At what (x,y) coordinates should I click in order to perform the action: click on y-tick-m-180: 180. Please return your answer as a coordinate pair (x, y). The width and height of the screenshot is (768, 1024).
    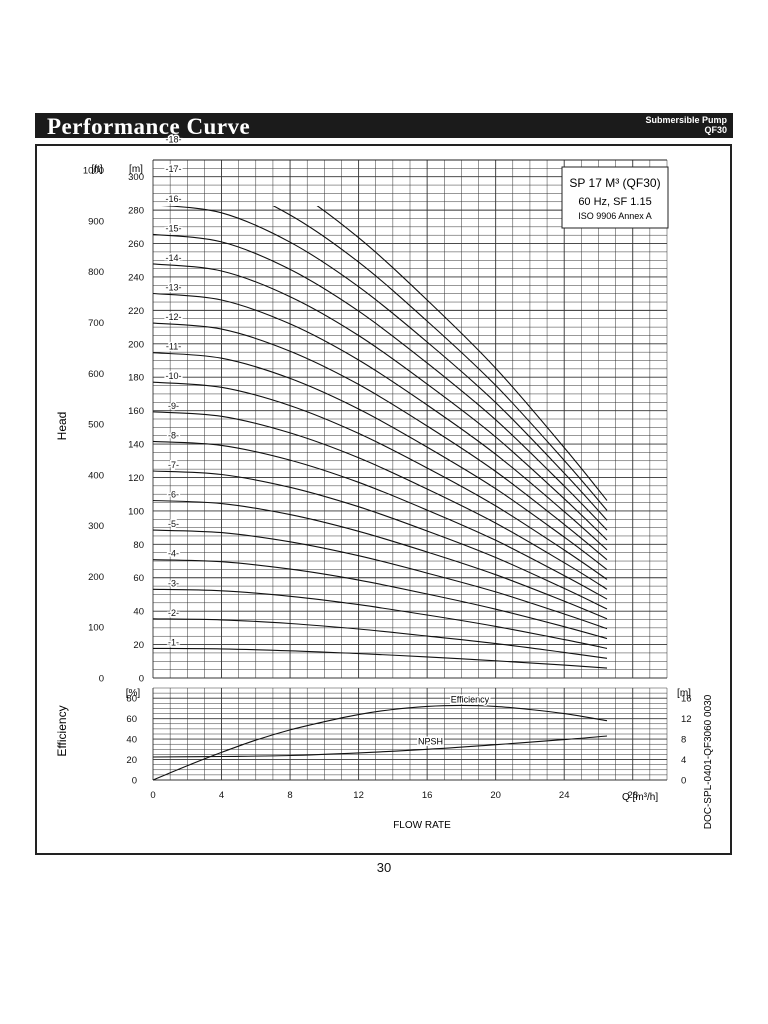
    Looking at the image, I should click on (136, 378).